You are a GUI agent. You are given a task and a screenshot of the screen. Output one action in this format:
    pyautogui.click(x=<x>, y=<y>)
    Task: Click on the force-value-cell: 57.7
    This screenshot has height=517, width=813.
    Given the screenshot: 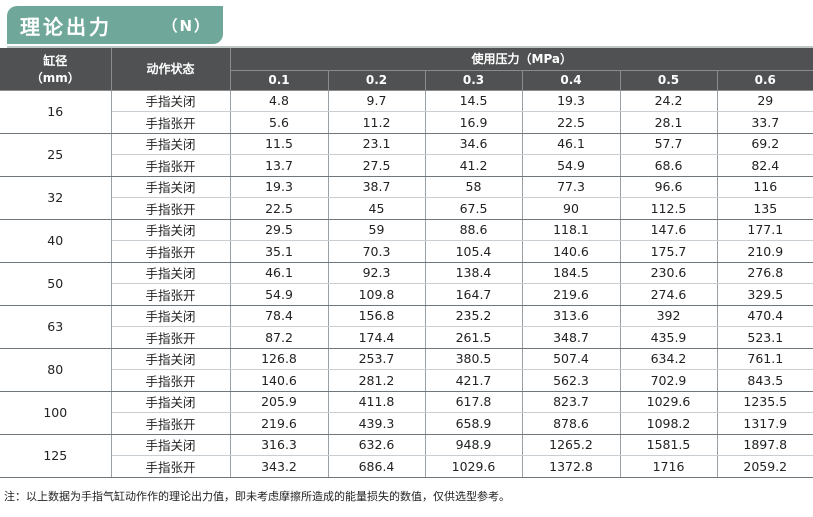 What is the action you would take?
    pyautogui.click(x=669, y=144)
    